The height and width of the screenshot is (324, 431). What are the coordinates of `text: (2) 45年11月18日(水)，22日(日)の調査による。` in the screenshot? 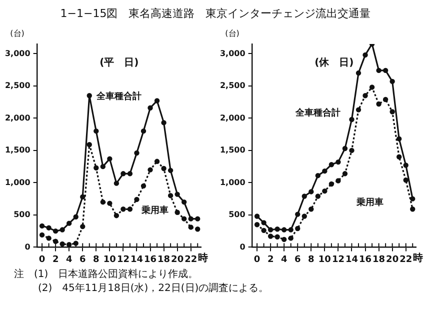 It's located at (153, 289).